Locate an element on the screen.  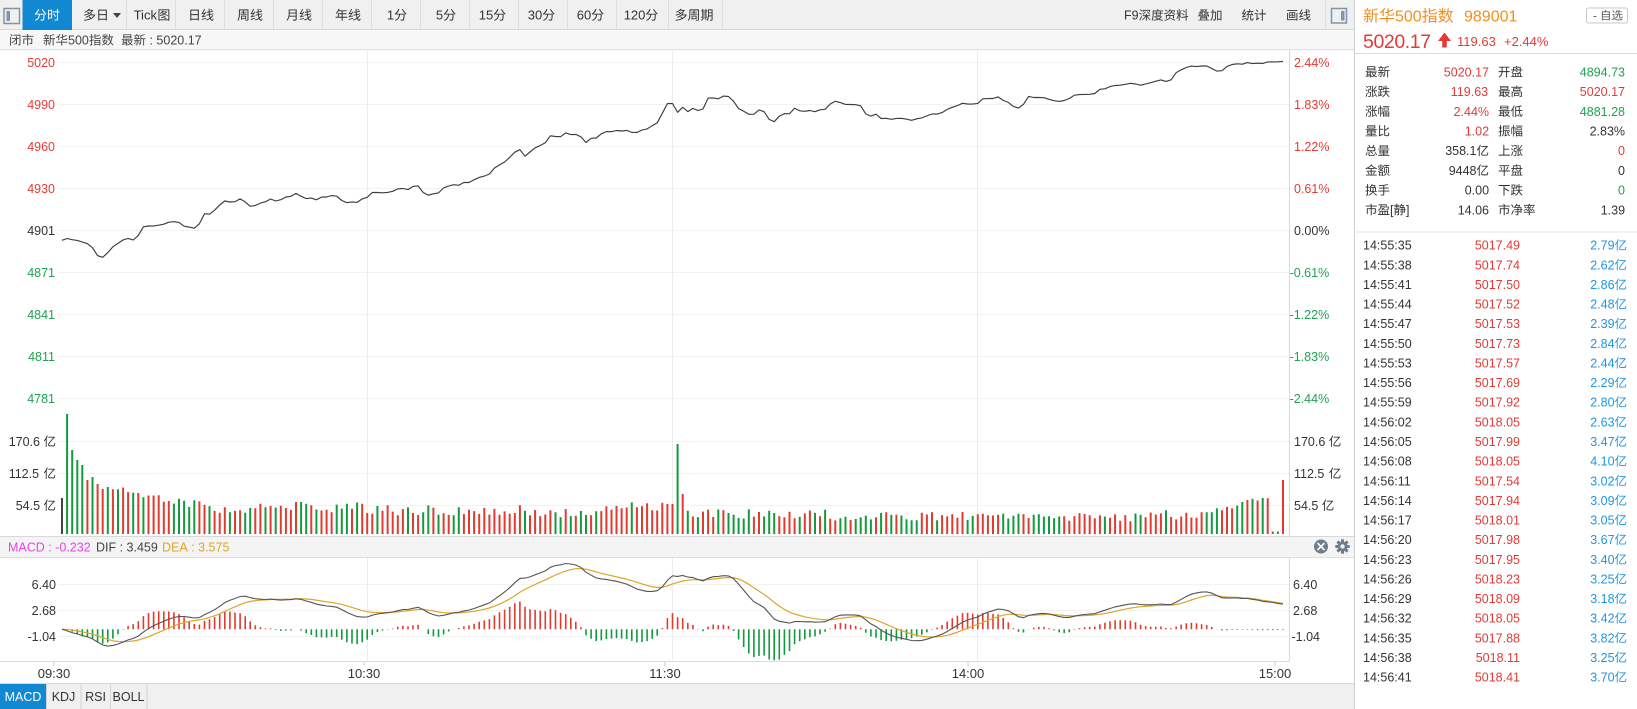
svg-text: 14:56:11 is located at coordinates (1387, 481).